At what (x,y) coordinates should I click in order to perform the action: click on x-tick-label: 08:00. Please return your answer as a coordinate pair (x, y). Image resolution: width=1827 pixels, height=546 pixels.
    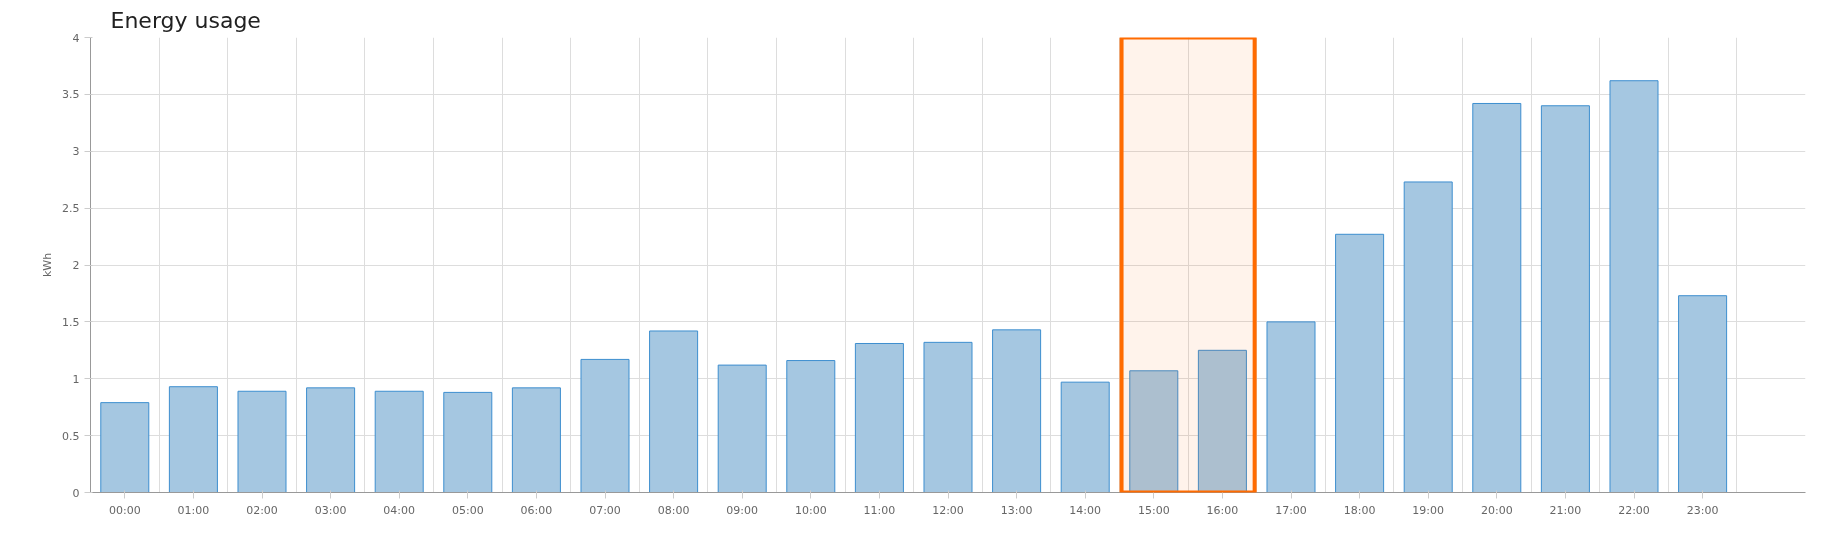
    Looking at the image, I should click on (673, 510).